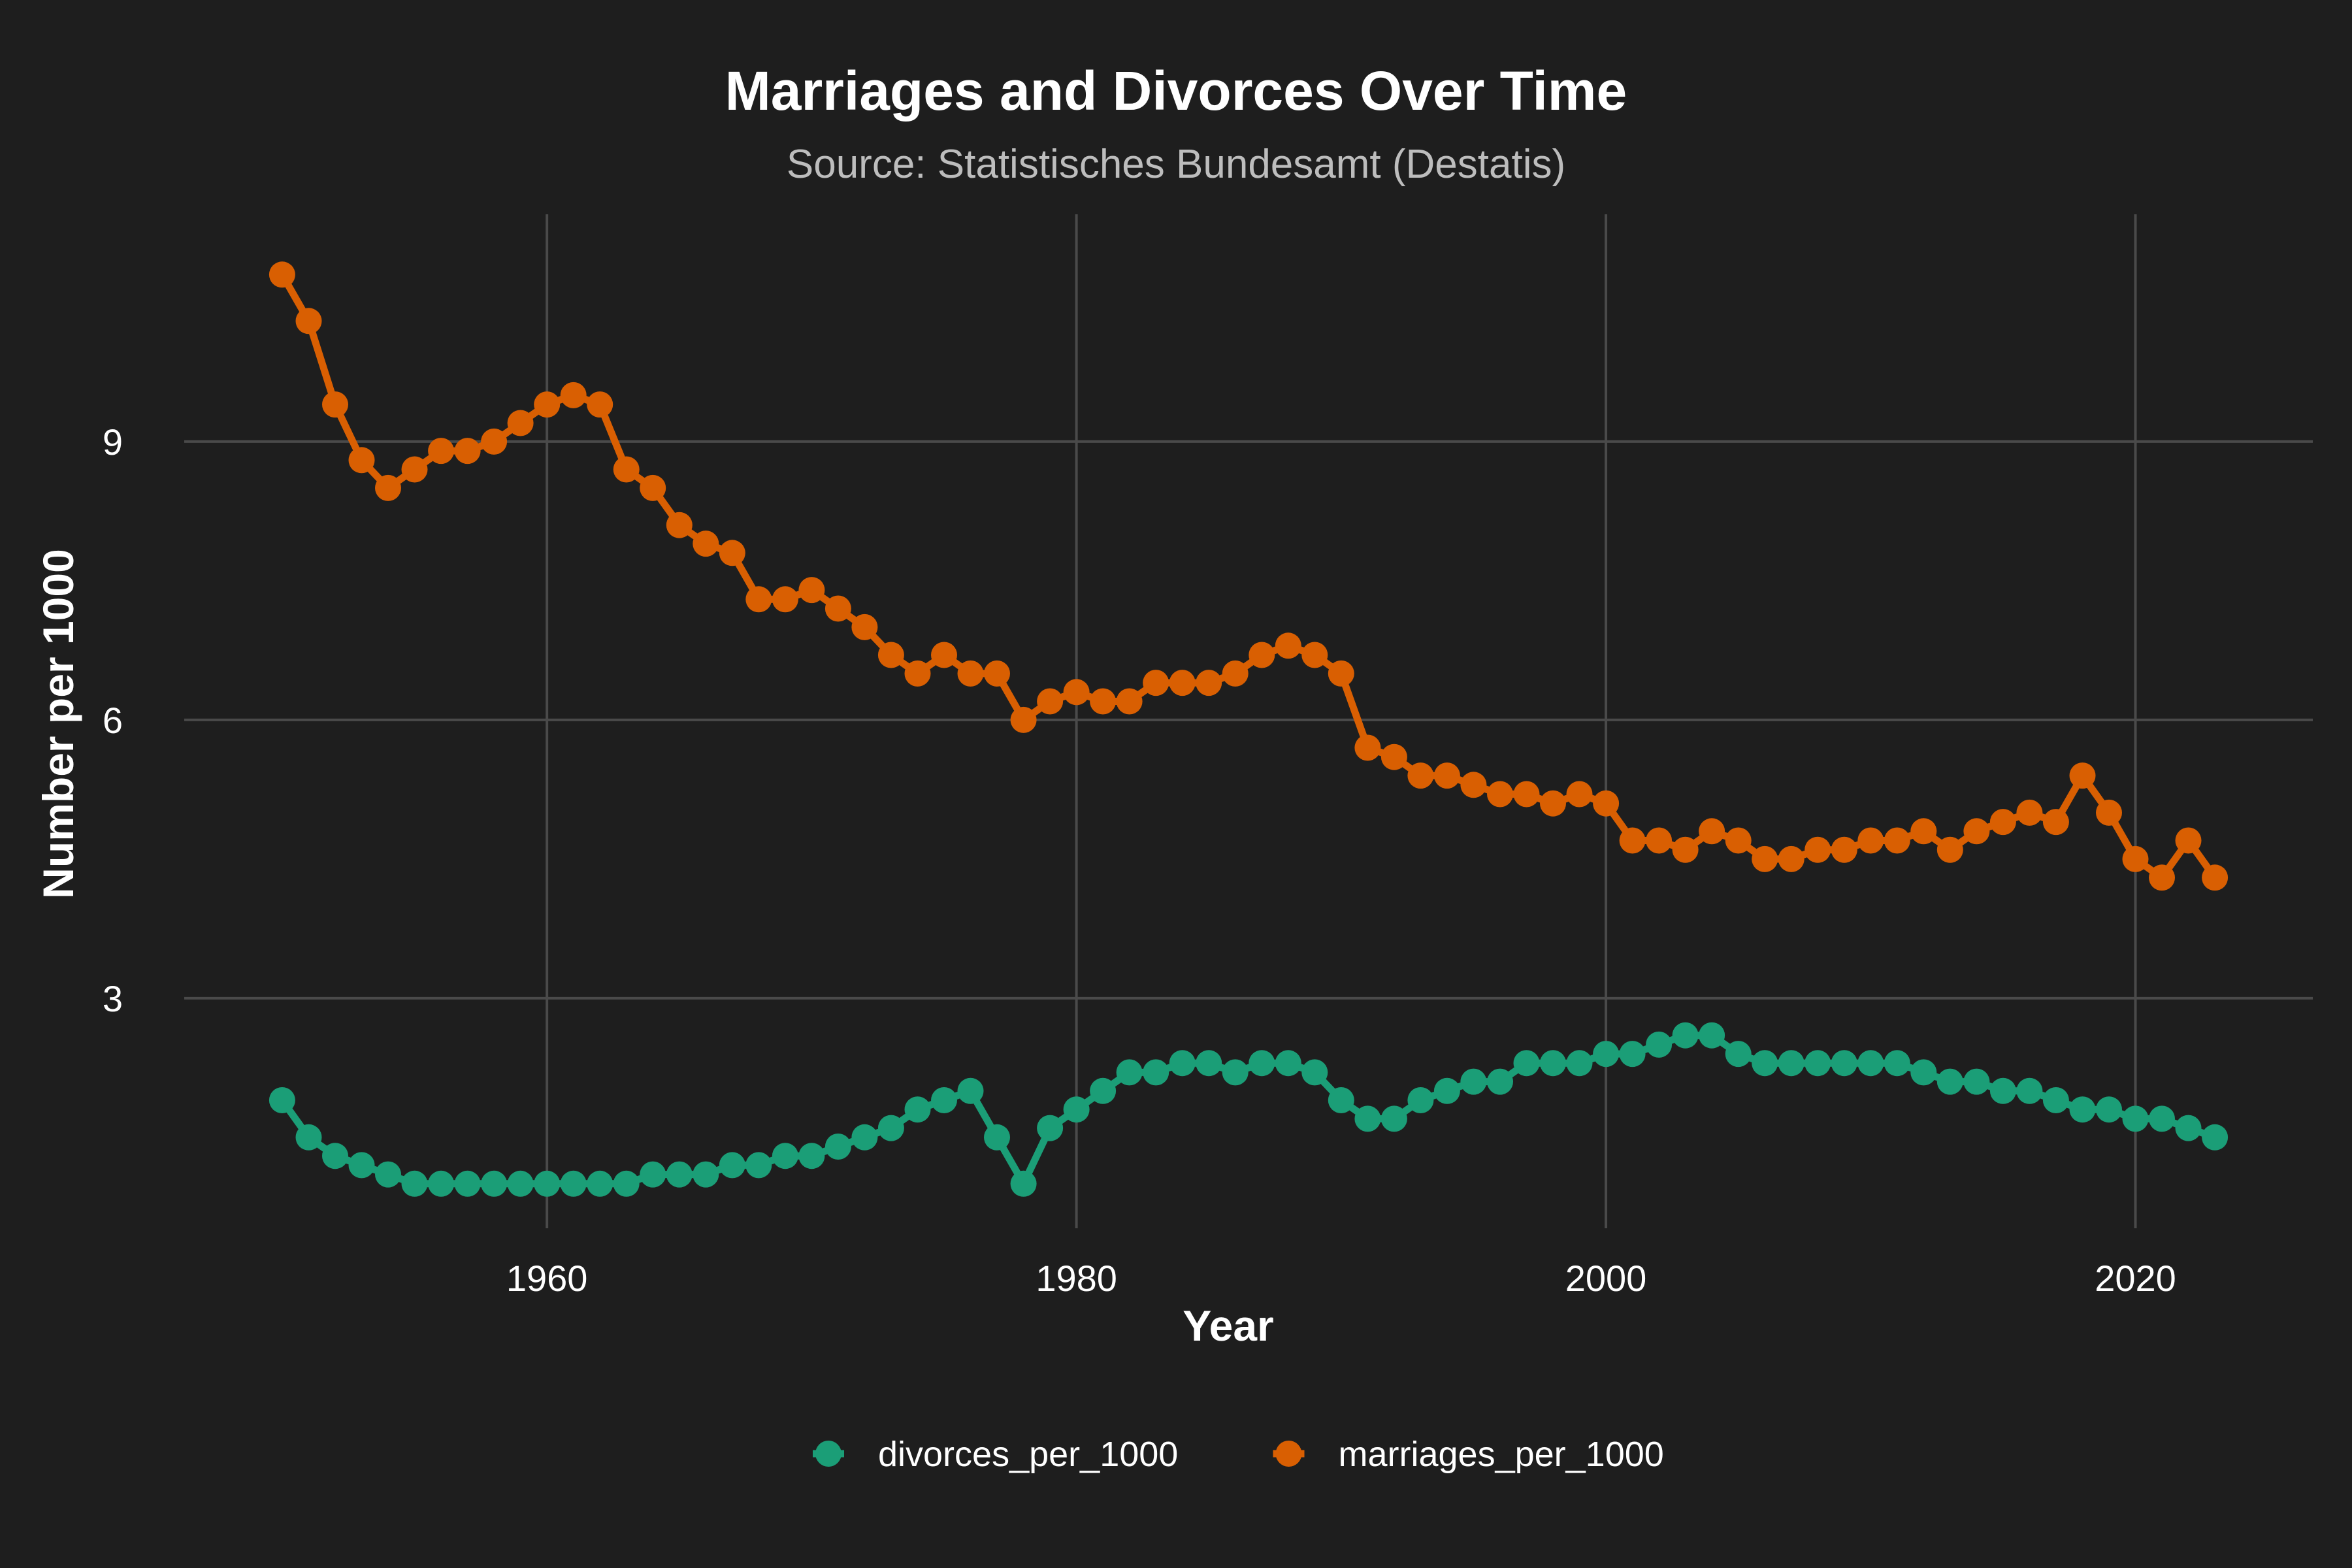 The width and height of the screenshot is (2352, 1568). Describe the element at coordinates (1176, 91) in the screenshot. I see `chart-title: Marriages and Divorces Over Time` at that location.